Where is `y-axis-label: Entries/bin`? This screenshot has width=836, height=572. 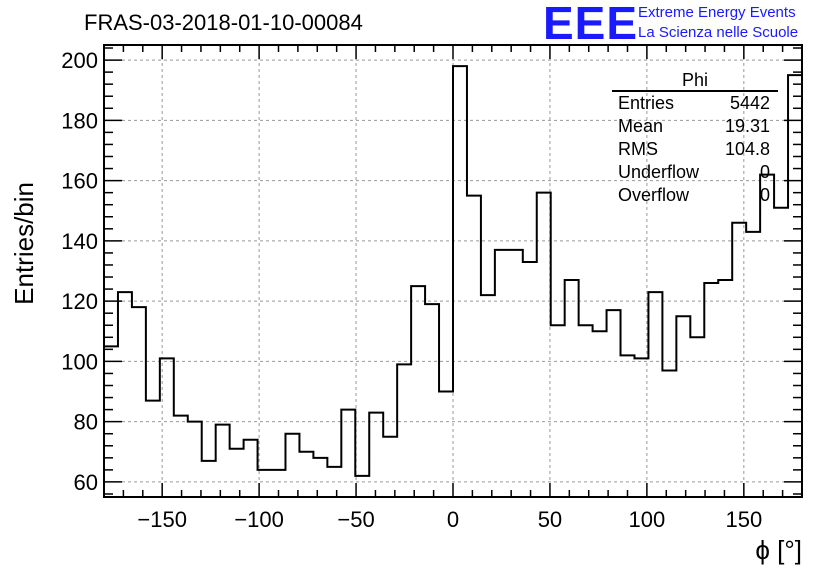 y-axis-label: Entries/bin is located at coordinates (24, 243).